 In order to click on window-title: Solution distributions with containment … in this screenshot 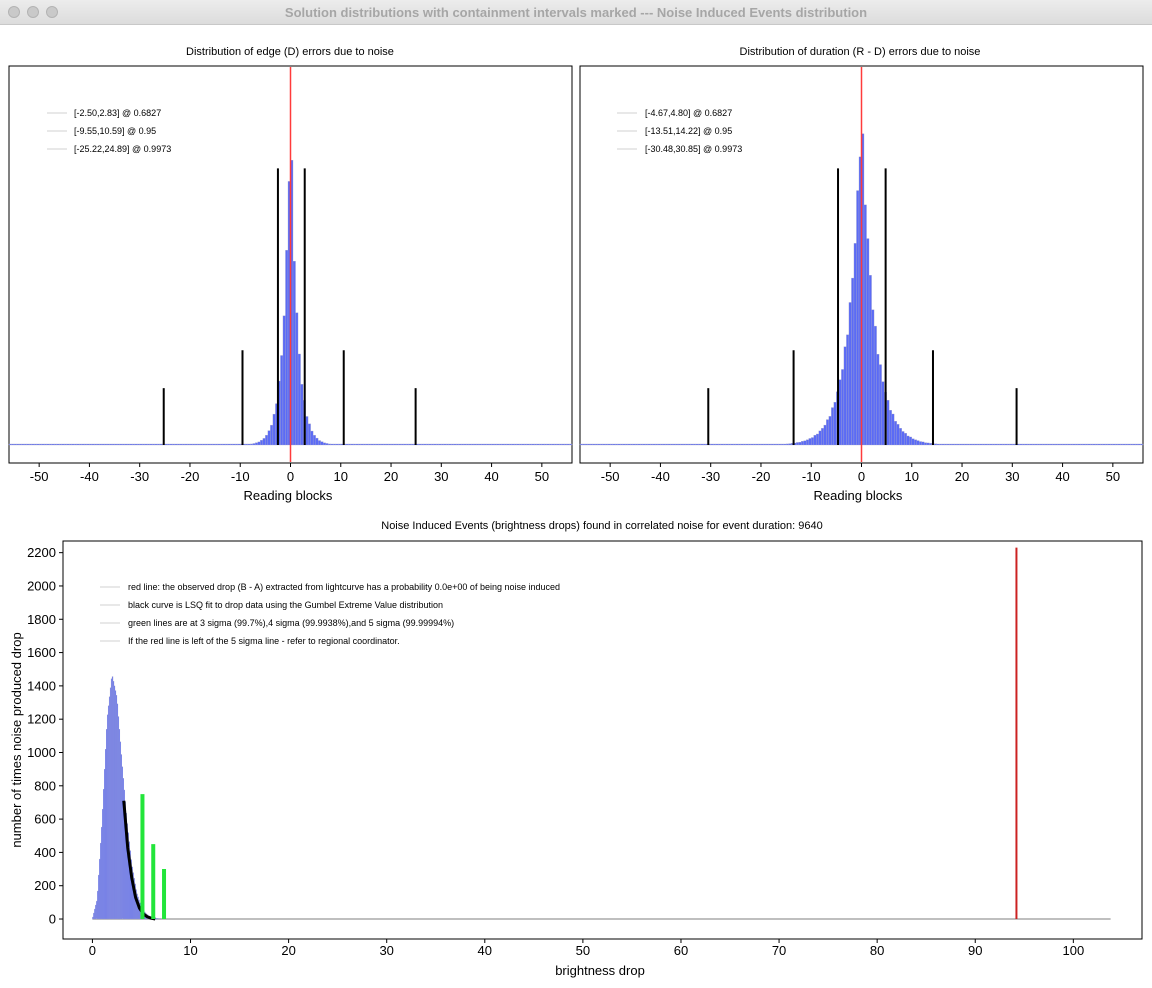, I will do `click(576, 12)`.